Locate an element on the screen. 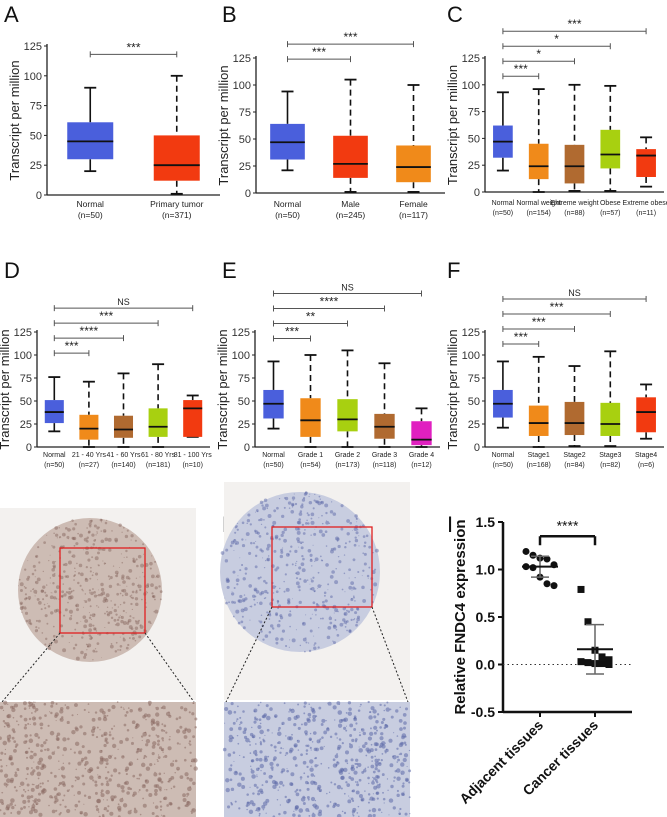  category-n: (n=57) is located at coordinates (610, 213).